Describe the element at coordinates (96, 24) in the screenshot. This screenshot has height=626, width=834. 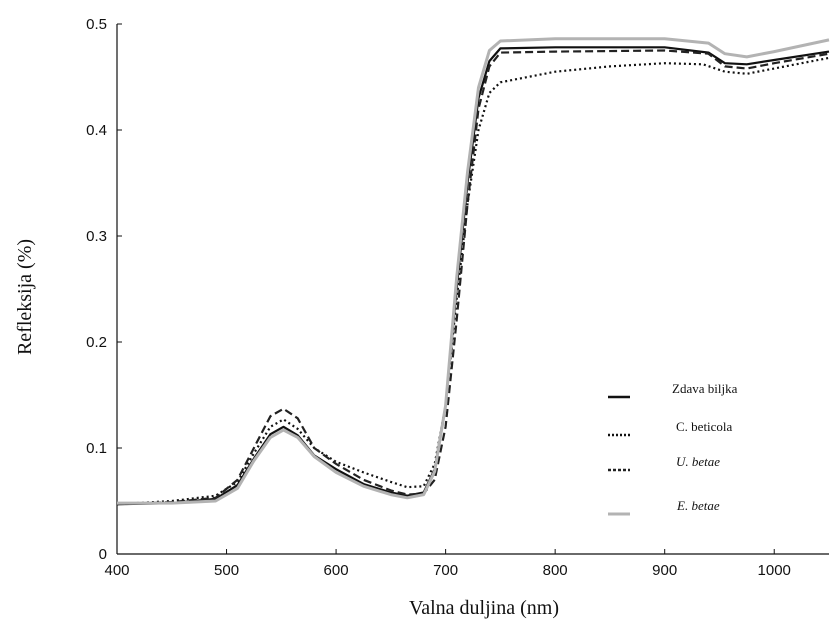
I see `y-tick-label: 0.5` at that location.